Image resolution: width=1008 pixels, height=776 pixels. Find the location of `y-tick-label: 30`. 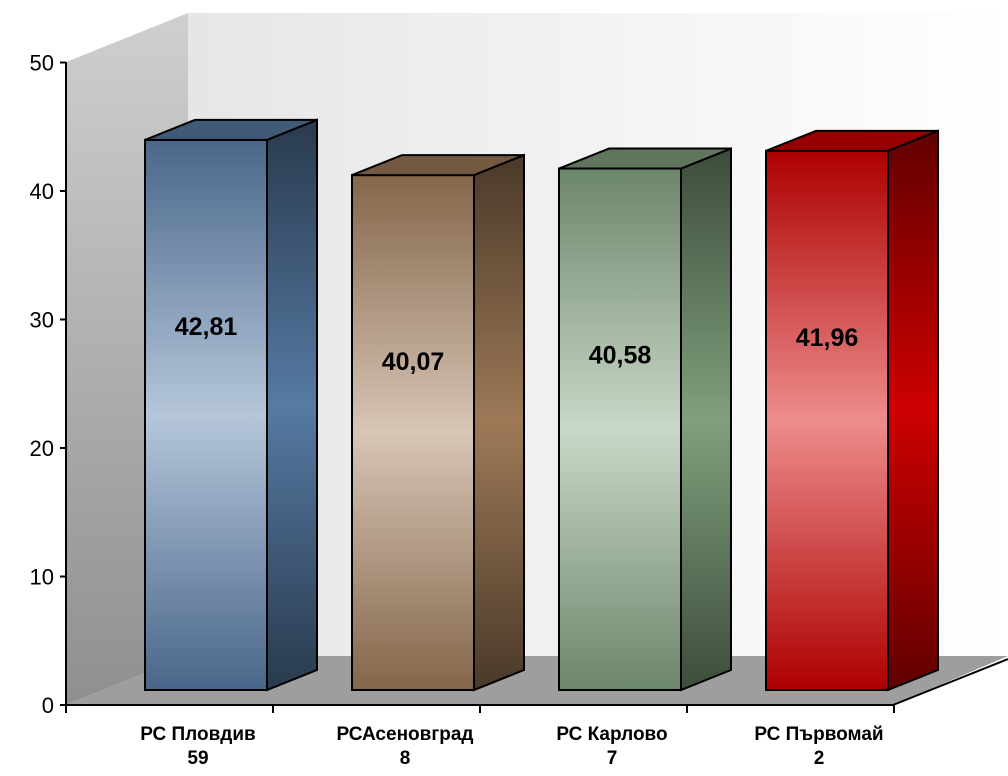

y-tick-label: 30 is located at coordinates (42, 320).